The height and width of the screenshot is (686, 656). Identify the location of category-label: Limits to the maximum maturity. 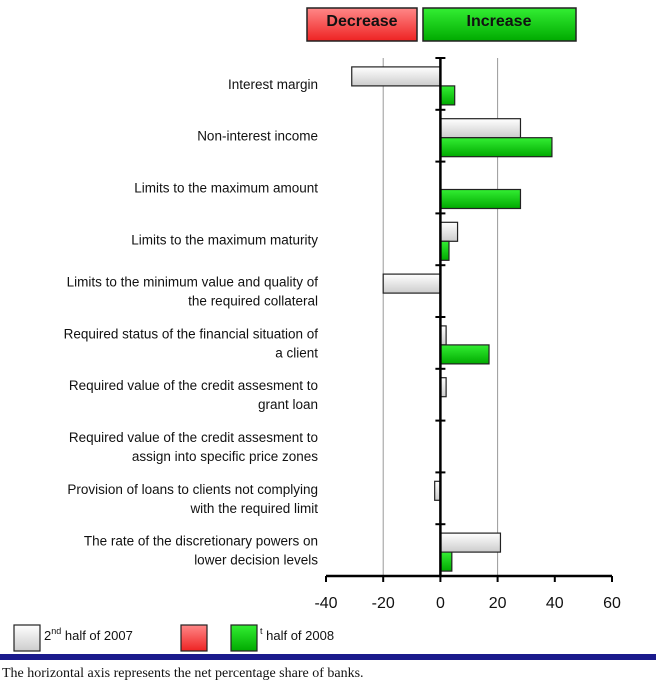
(224, 239).